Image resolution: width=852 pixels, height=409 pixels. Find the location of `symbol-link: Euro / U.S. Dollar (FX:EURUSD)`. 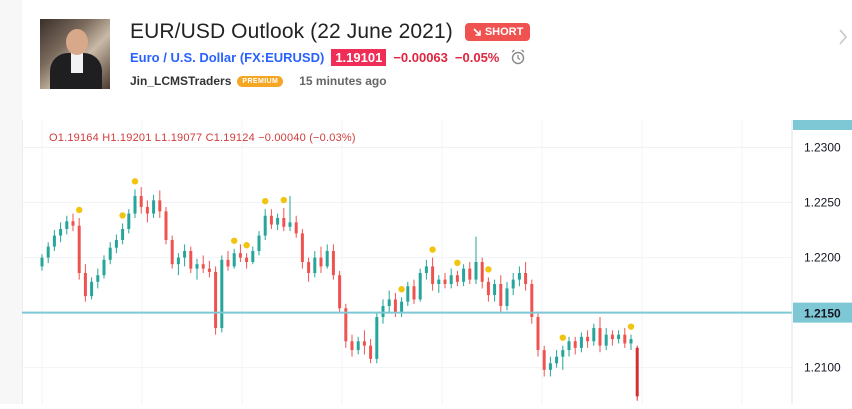

symbol-link: Euro / U.S. Dollar (FX:EURUSD) is located at coordinates (227, 57).